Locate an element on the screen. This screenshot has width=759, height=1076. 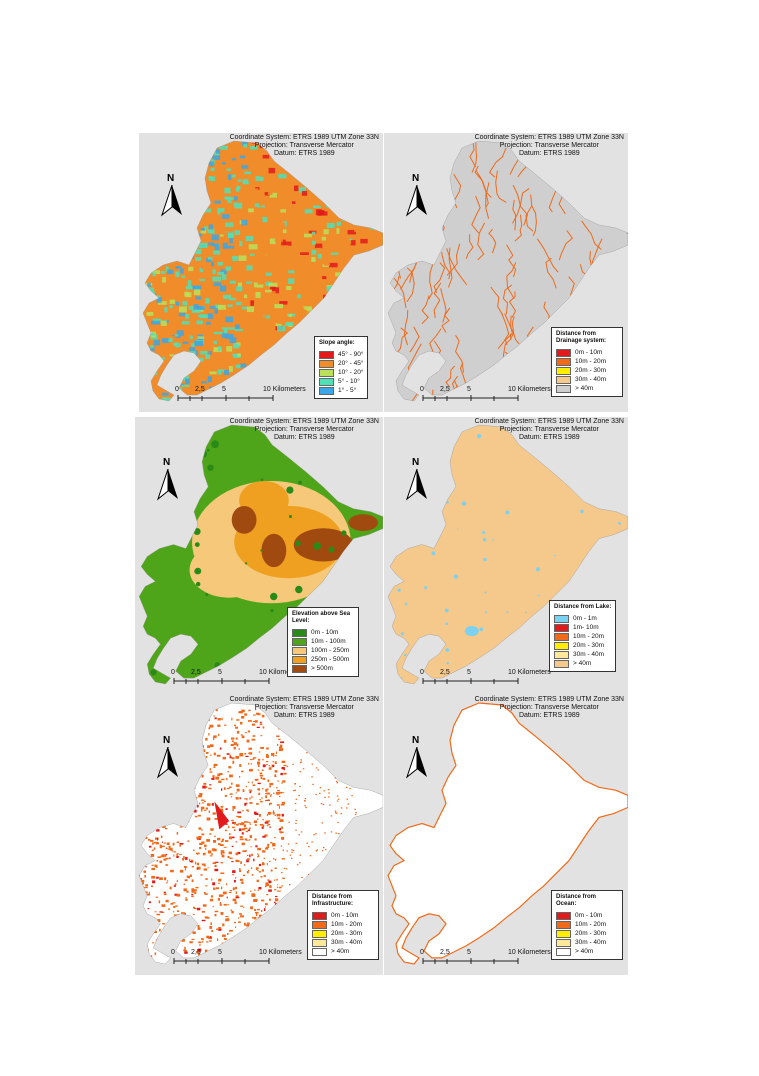
legend-item: 5° - 10° is located at coordinates (341, 381).